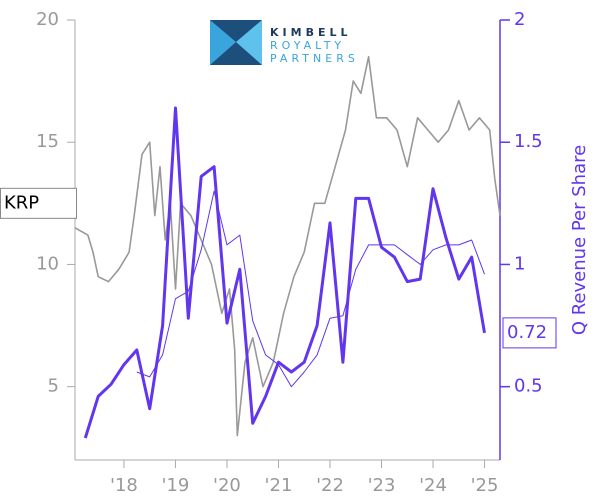 The image size is (600, 500). What do you see at coordinates (528, 386) in the screenshot?
I see `y2-tick-label: 0.5` at bounding box center [528, 386].